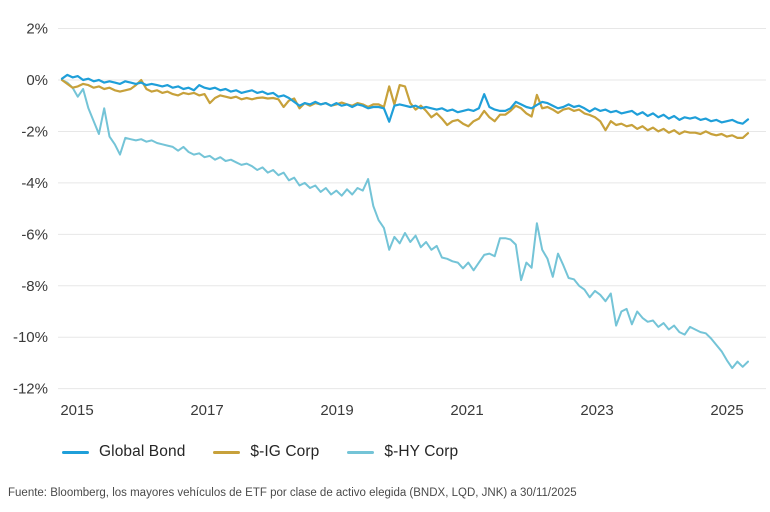  Describe the element at coordinates (466, 410) in the screenshot. I see `x-tick-label: 2021` at that location.